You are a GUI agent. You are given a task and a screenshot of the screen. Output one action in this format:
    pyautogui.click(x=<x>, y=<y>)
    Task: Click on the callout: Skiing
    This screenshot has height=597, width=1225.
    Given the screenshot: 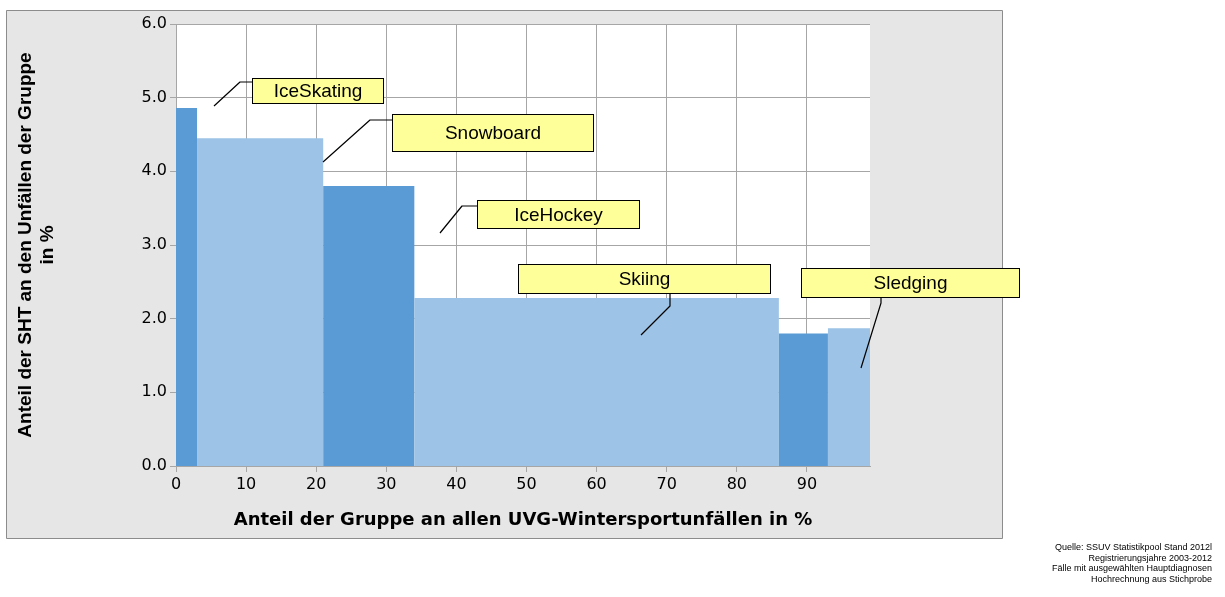 What is the action you would take?
    pyautogui.click(x=644, y=299)
    